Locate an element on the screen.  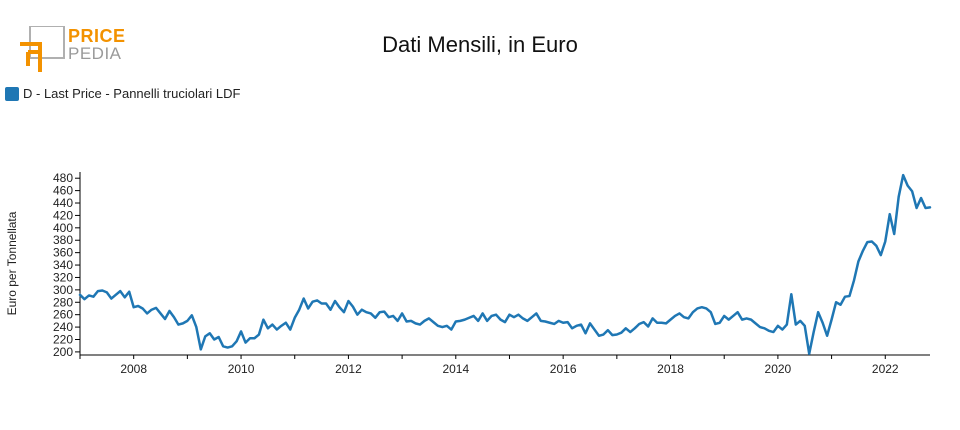
x-tick-label: 2008 is located at coordinates (133, 369).